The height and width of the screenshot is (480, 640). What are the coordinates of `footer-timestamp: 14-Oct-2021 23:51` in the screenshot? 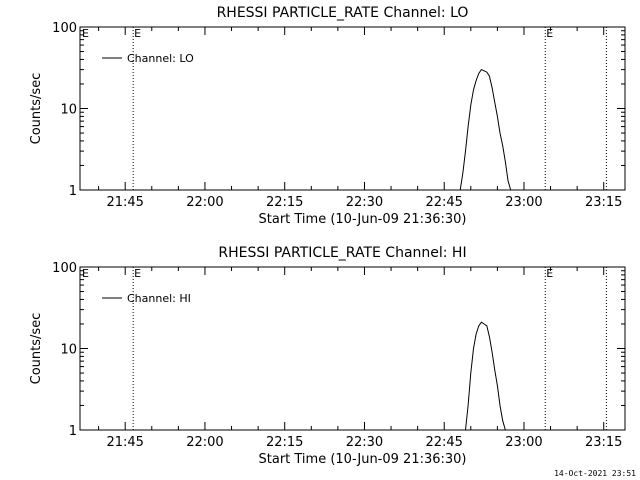 It's located at (595, 473).